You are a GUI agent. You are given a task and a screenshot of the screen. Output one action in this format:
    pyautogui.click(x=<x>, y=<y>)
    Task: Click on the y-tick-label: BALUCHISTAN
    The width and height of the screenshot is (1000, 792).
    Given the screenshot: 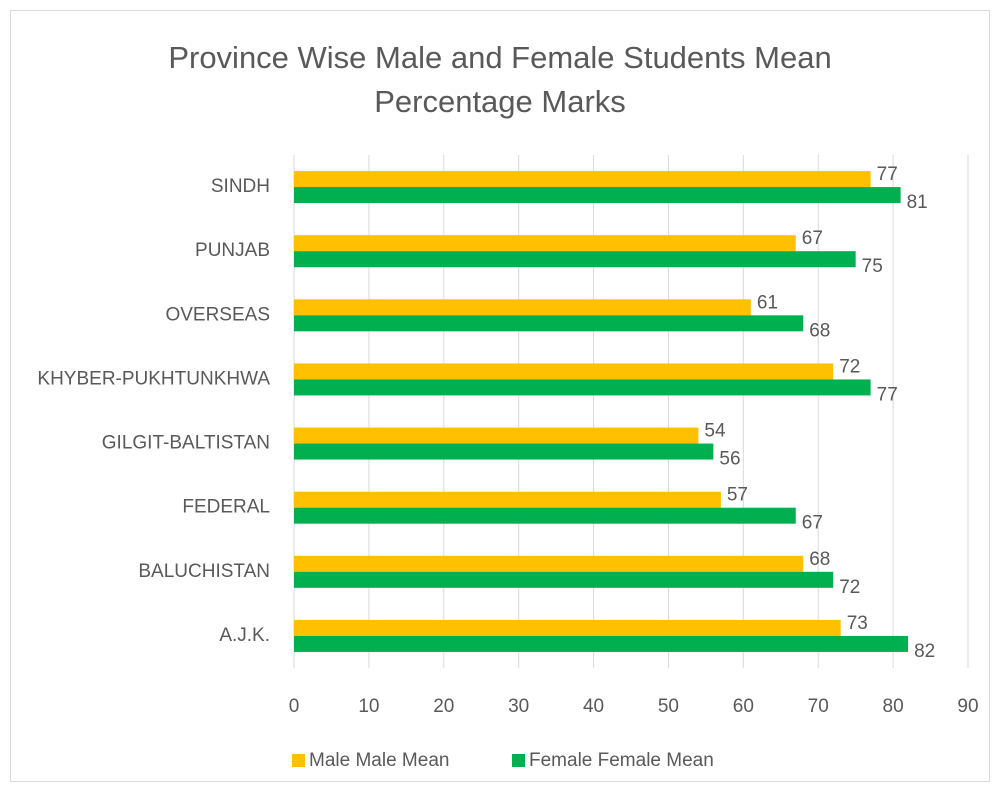 What is the action you would take?
    pyautogui.click(x=204, y=571)
    